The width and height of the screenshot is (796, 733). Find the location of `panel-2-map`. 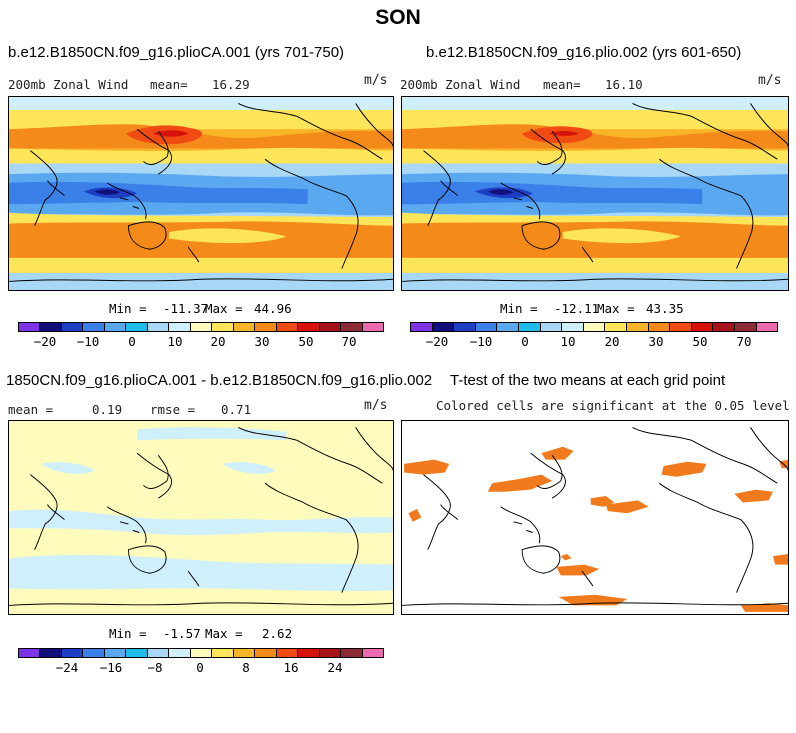

panel-2-map is located at coordinates (595, 193).